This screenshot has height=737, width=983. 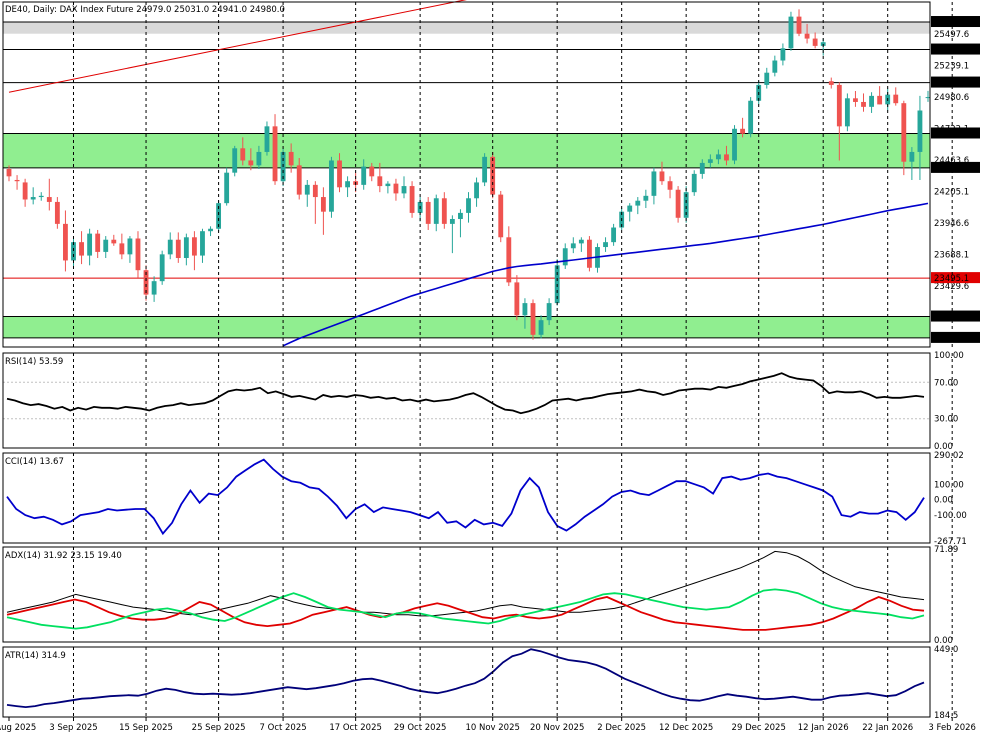 I want to click on rsi-y-tick: 30.00, so click(x=946, y=420).